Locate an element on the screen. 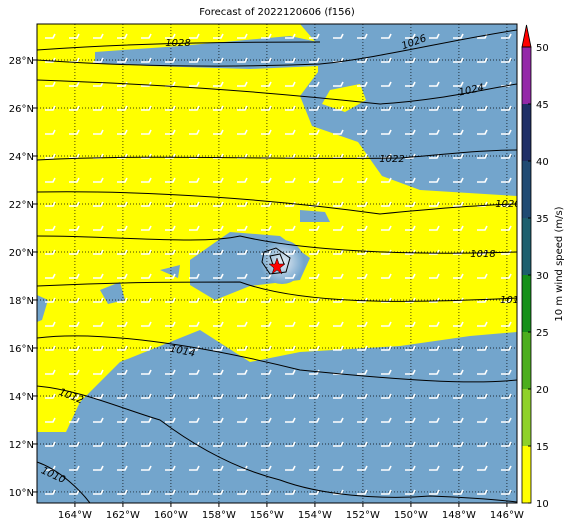 This screenshot has width=575, height=532. colorbar-tick-label: 45 is located at coordinates (542, 105).